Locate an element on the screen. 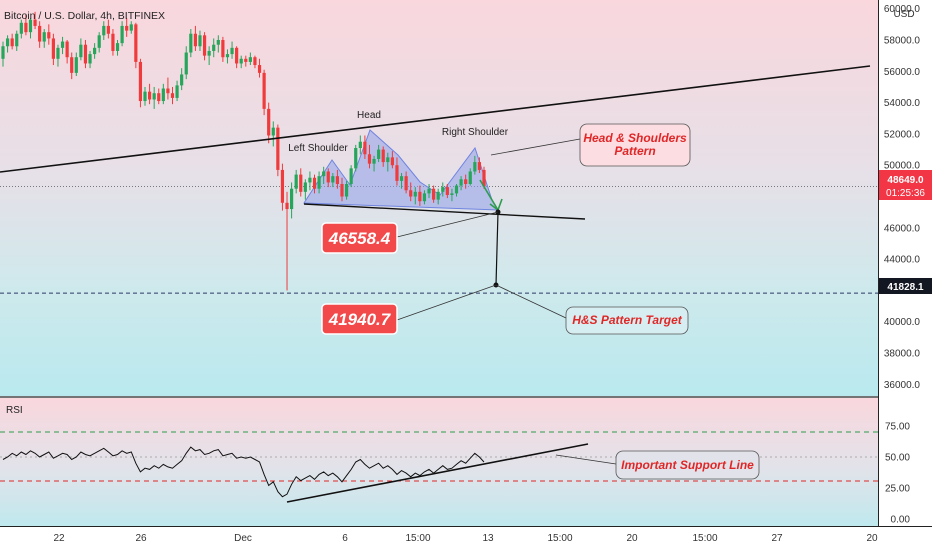  rsi-line is located at coordinates (243, 472).